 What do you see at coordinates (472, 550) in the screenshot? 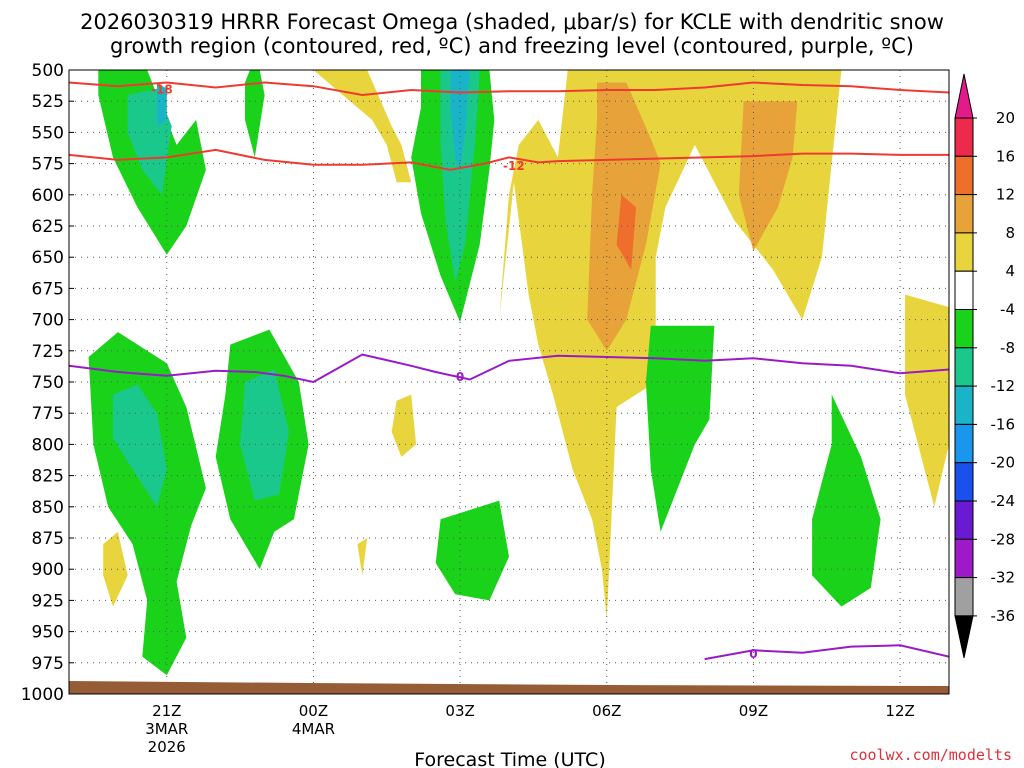
I see `omega-region--8-18` at bounding box center [472, 550].